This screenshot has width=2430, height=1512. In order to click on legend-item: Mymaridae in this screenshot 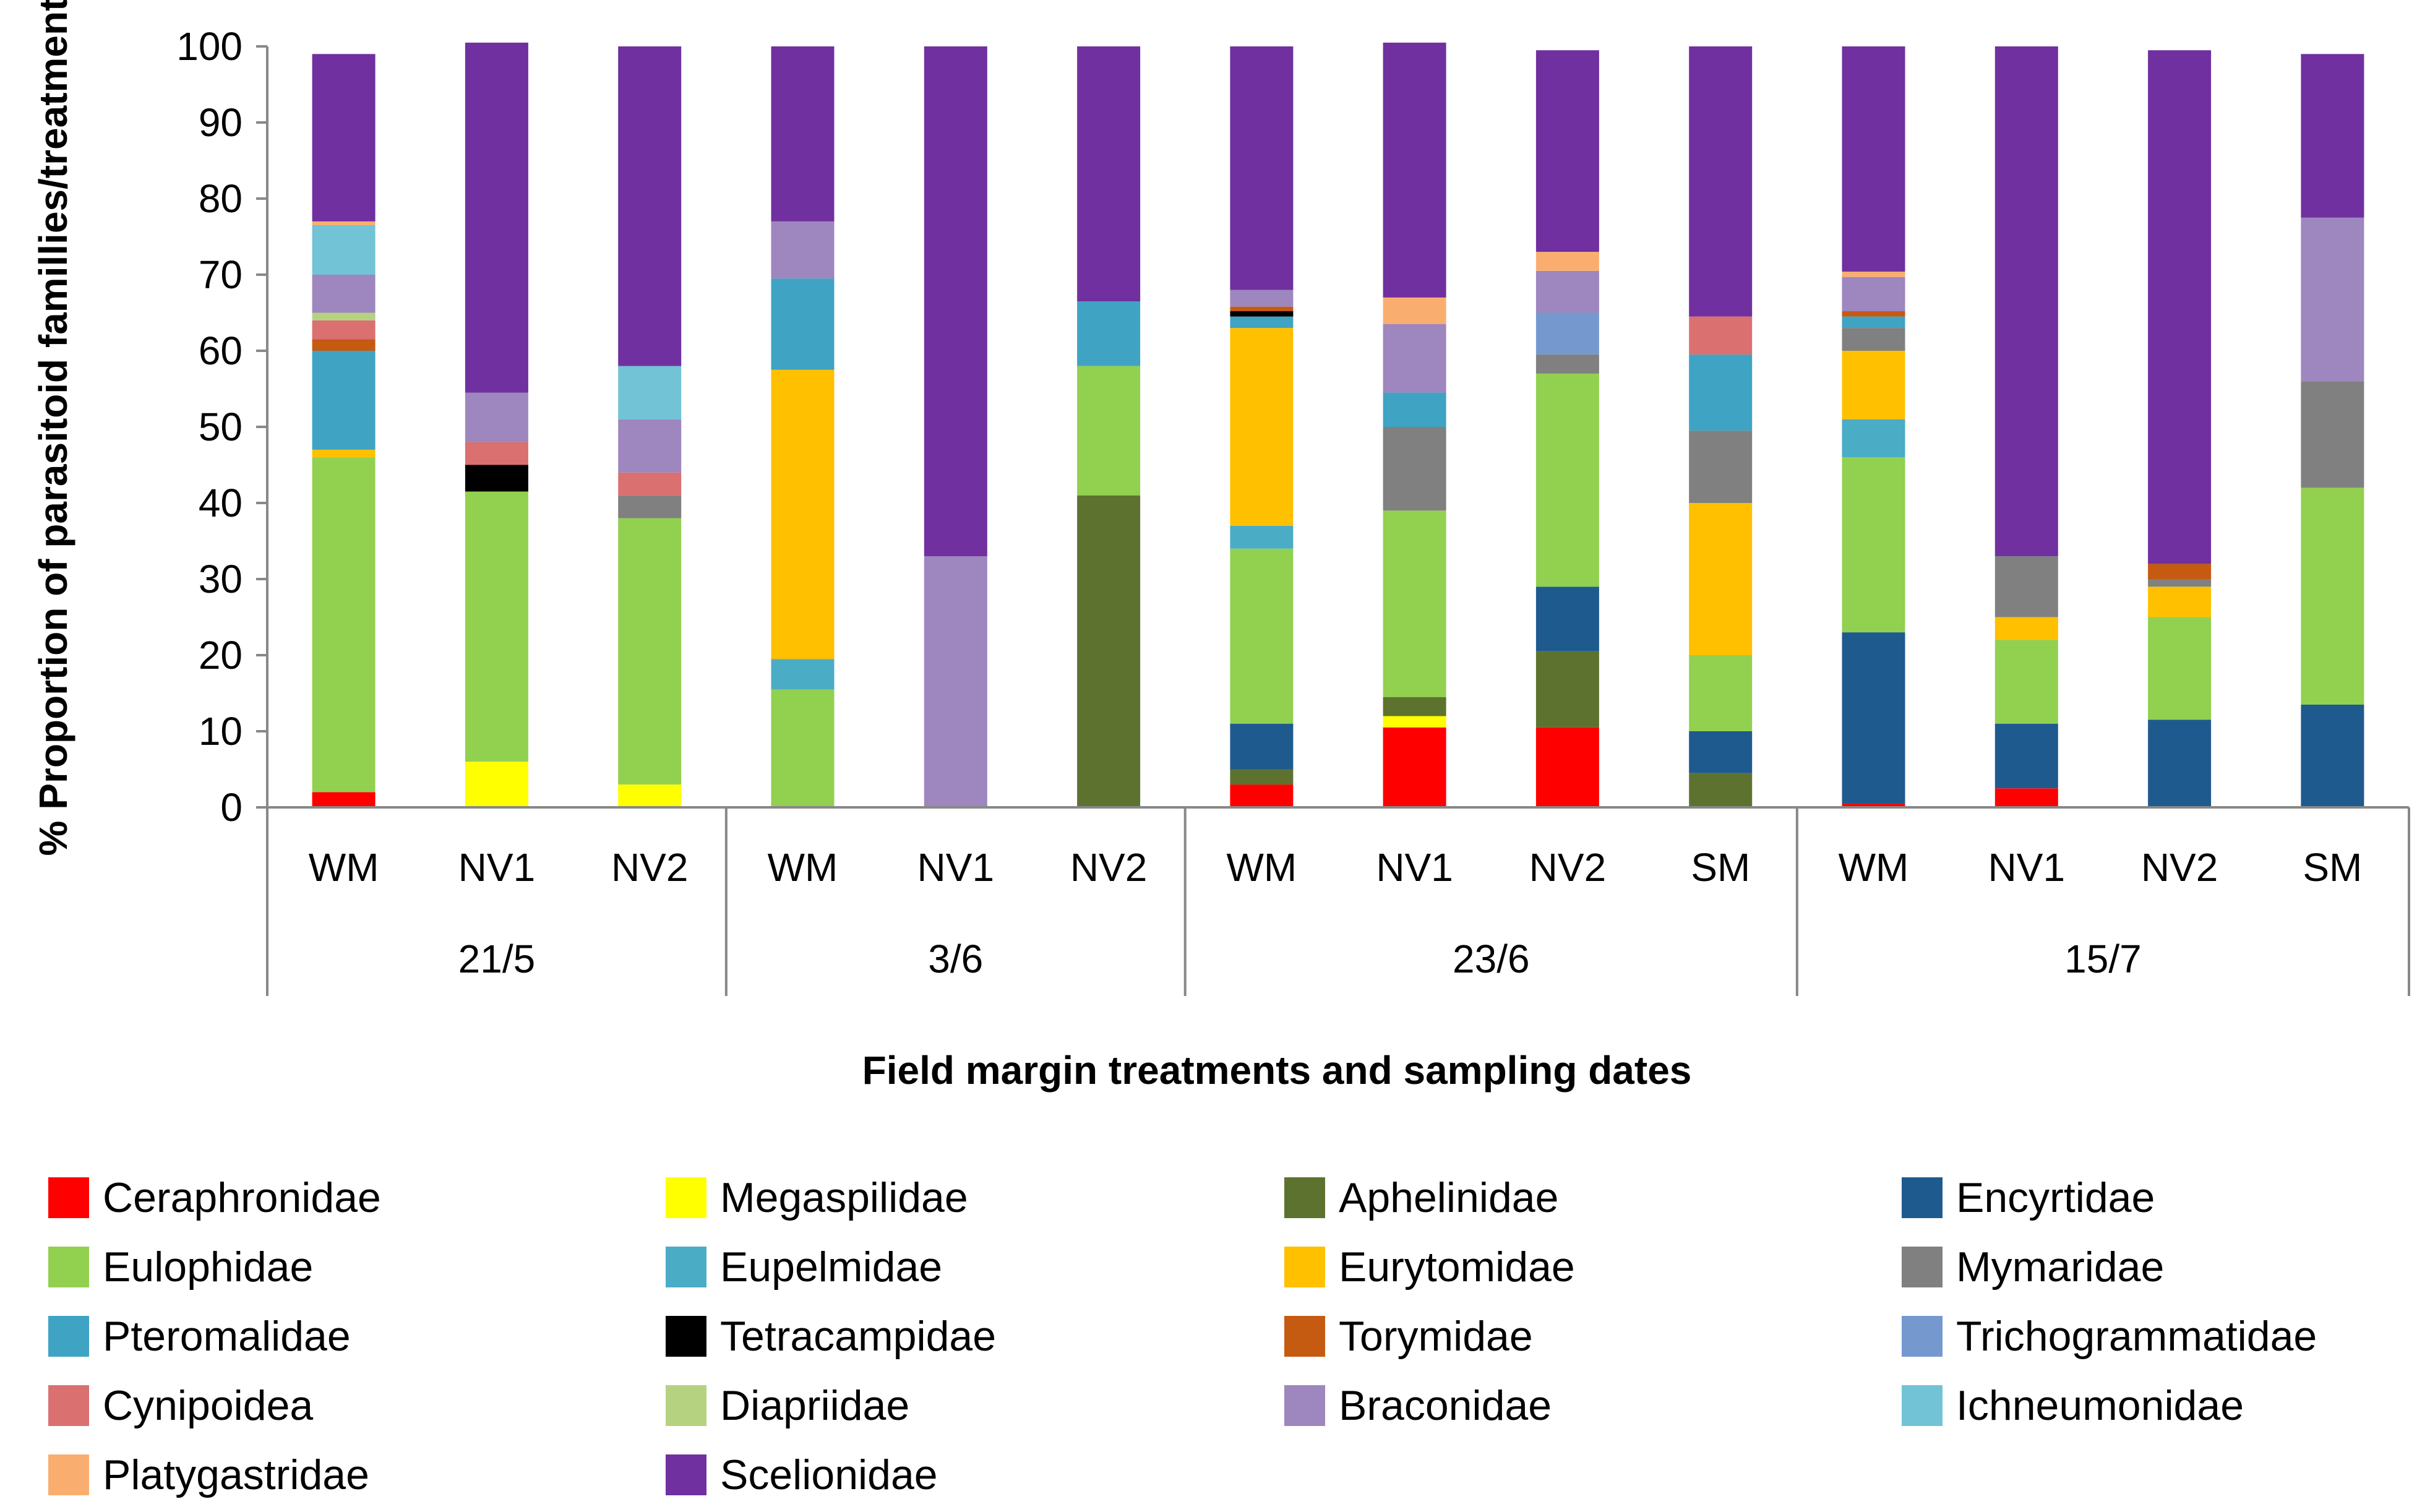, I will do `click(2033, 1268)`.